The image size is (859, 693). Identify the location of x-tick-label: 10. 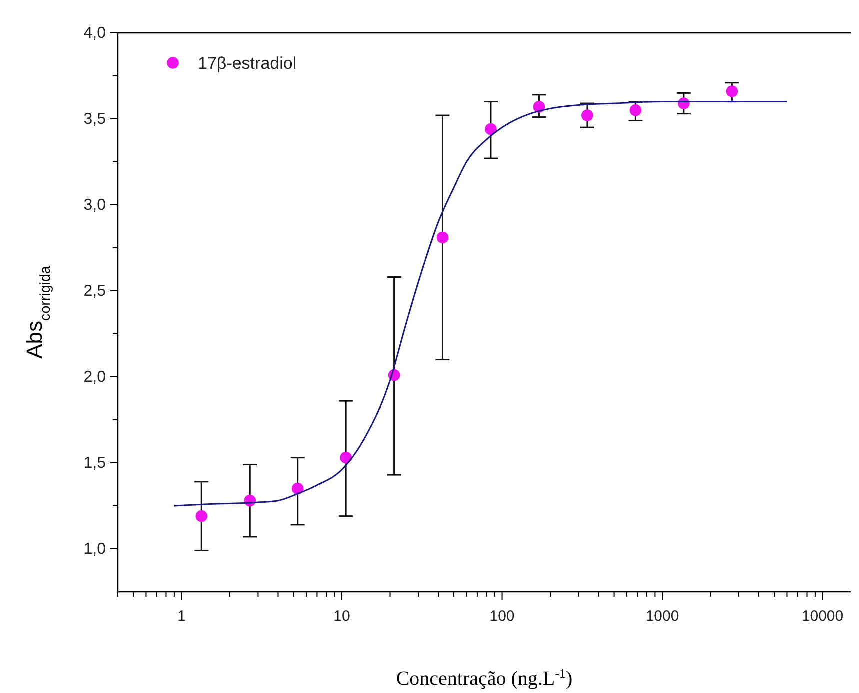
(342, 616).